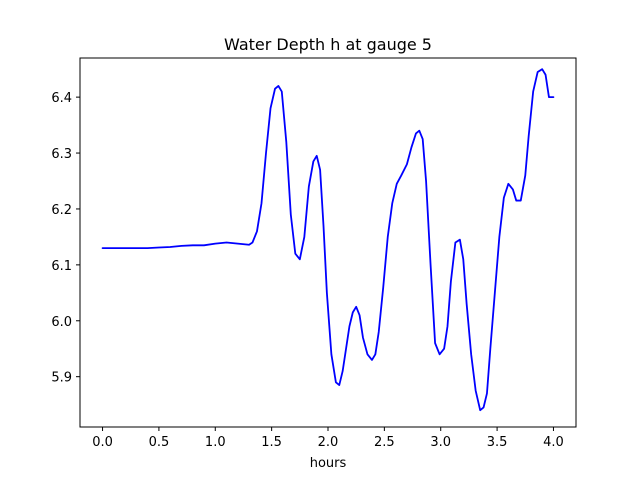  What do you see at coordinates (497, 442) in the screenshot?
I see `x-tick-label: 3.5` at bounding box center [497, 442].